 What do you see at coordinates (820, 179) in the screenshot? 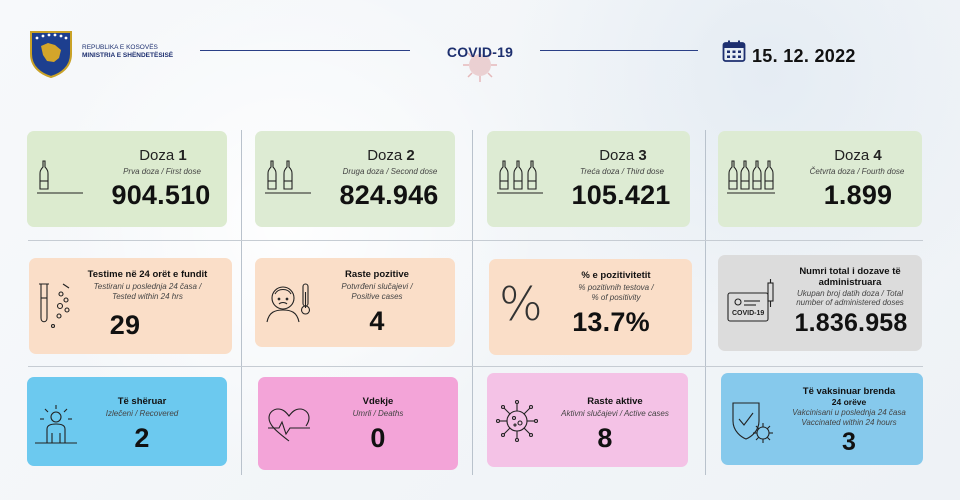
I see `dose-4-card: Doza 4 Četvrta doza / Fourth dose 1.899` at bounding box center [820, 179].